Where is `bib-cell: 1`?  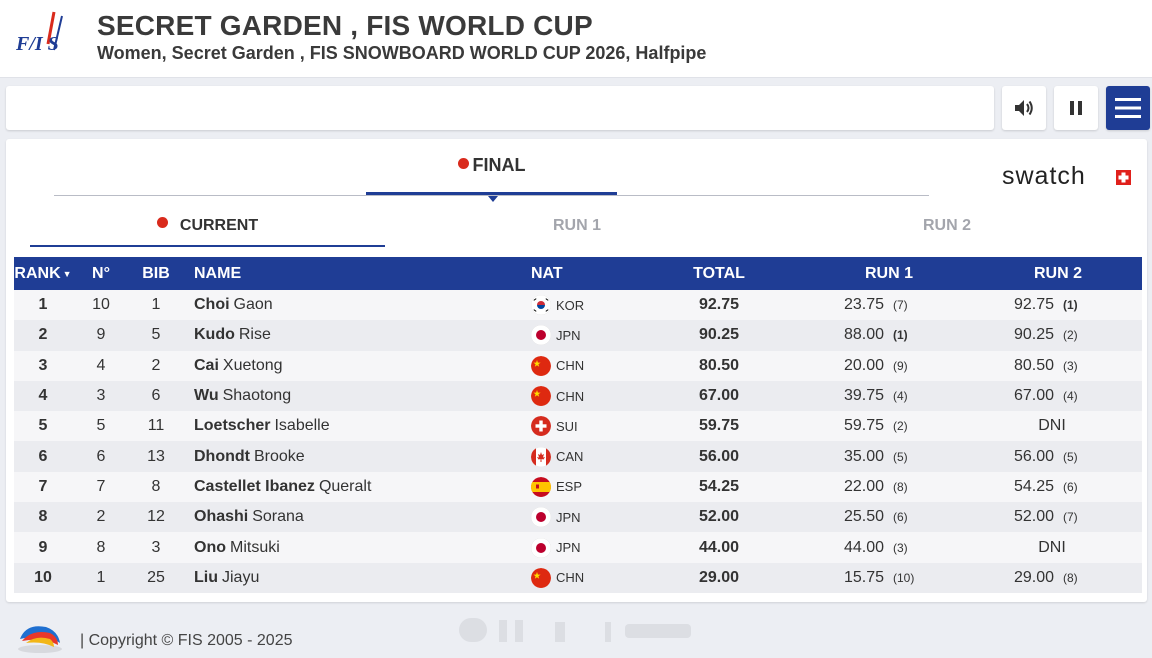 bib-cell: 1 is located at coordinates (156, 305).